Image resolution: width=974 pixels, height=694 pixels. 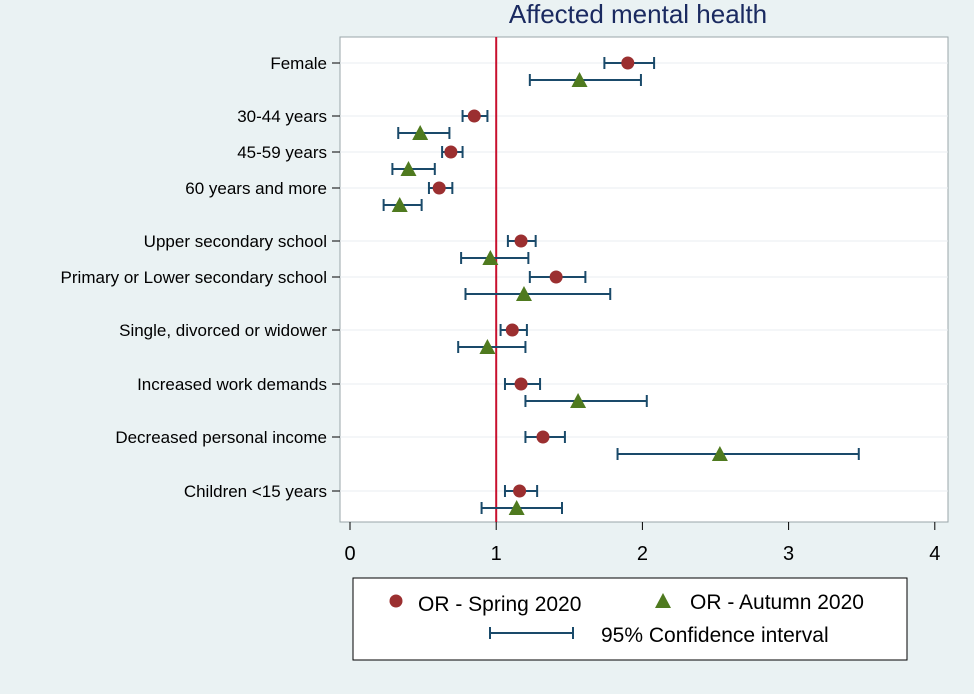 I want to click on y-tick-label: Children <15 years, so click(x=255, y=491).